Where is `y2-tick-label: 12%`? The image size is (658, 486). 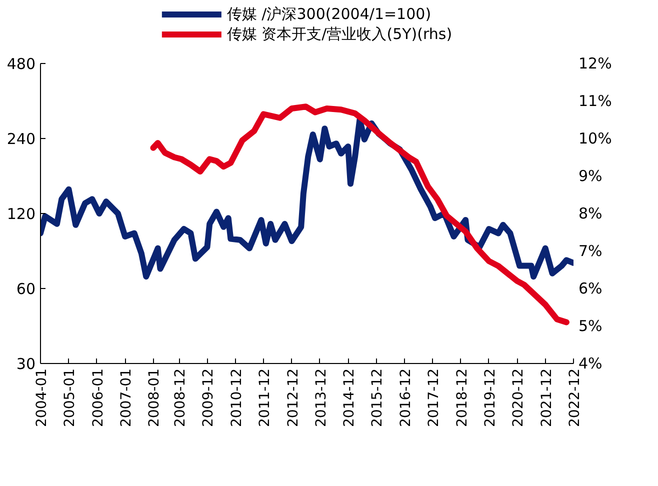
y2-tick-label: 12% is located at coordinates (595, 63).